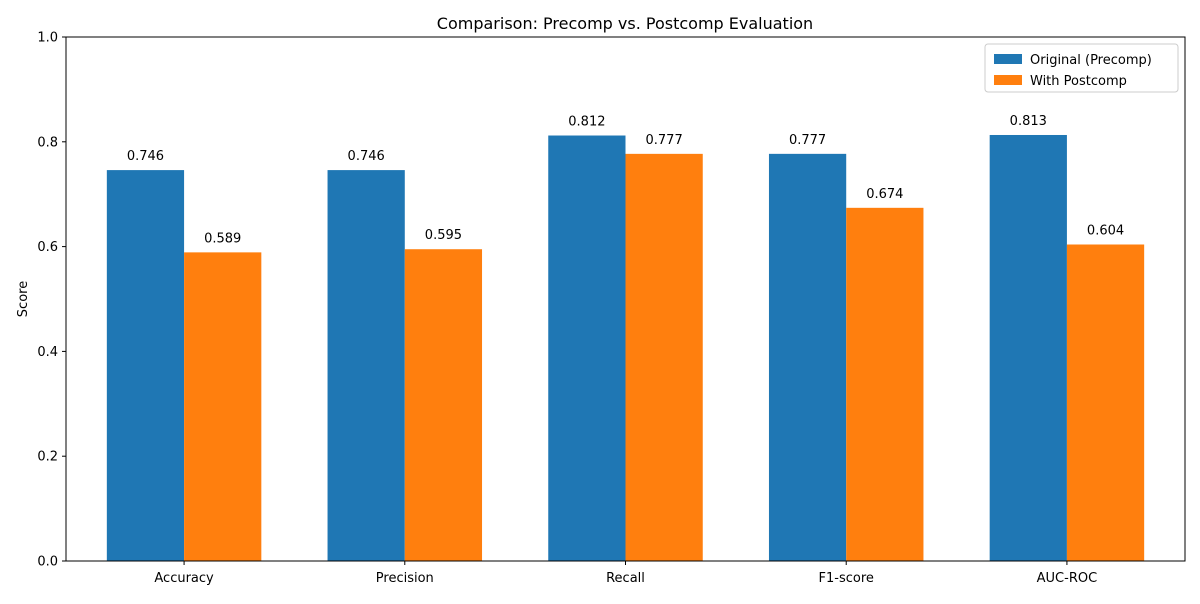 This screenshot has width=1200, height=604. What do you see at coordinates (846, 578) in the screenshot?
I see `x-tick-label: F1-score` at bounding box center [846, 578].